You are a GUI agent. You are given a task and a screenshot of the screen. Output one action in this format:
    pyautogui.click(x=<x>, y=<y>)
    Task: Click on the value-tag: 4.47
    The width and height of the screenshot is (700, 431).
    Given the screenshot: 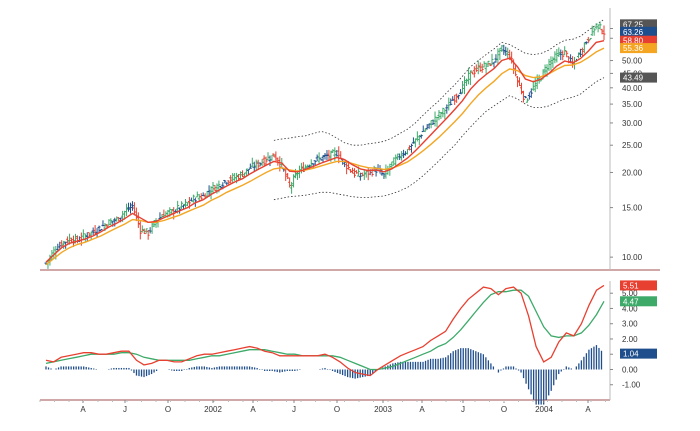 What is the action you would take?
    pyautogui.click(x=638, y=301)
    